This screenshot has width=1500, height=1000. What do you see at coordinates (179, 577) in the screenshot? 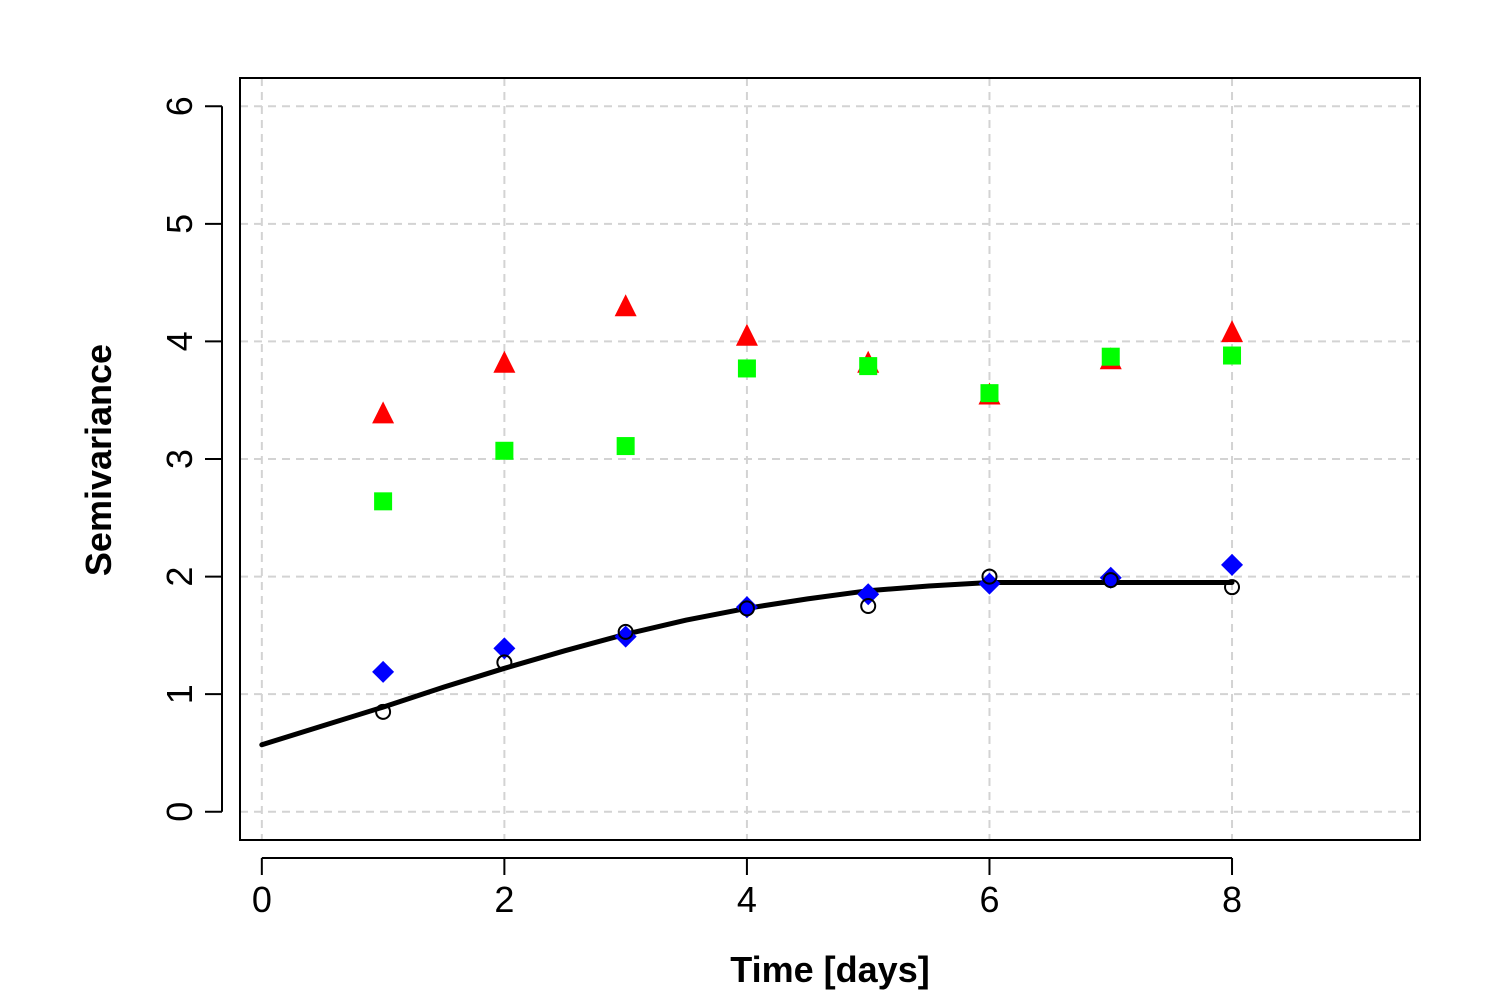
I see `y-tick-label: 2` at bounding box center [179, 577].